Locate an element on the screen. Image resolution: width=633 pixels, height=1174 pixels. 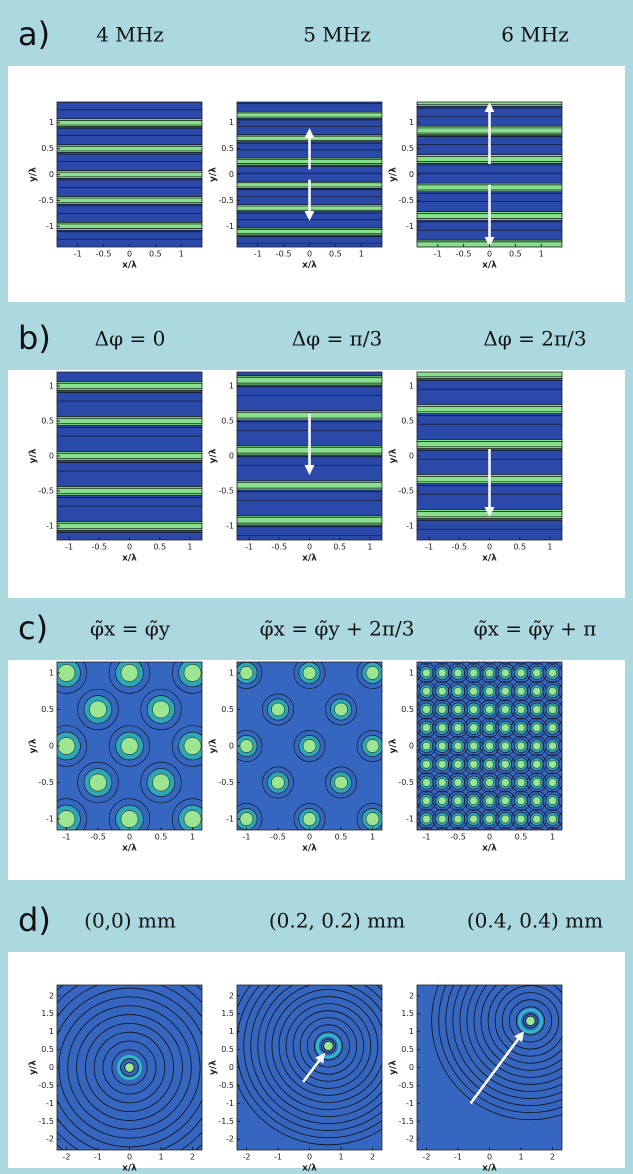
column-title: 6 MHz is located at coordinates (535, 35).